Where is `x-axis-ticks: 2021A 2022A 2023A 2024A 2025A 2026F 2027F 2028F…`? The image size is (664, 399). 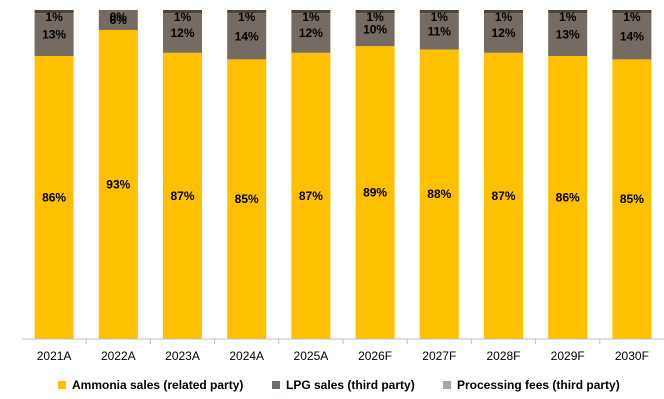 x-axis-ticks: 2021A 2022A 2023A 2024A 2025A 2026F 2027F 2028F… is located at coordinates (343, 351).